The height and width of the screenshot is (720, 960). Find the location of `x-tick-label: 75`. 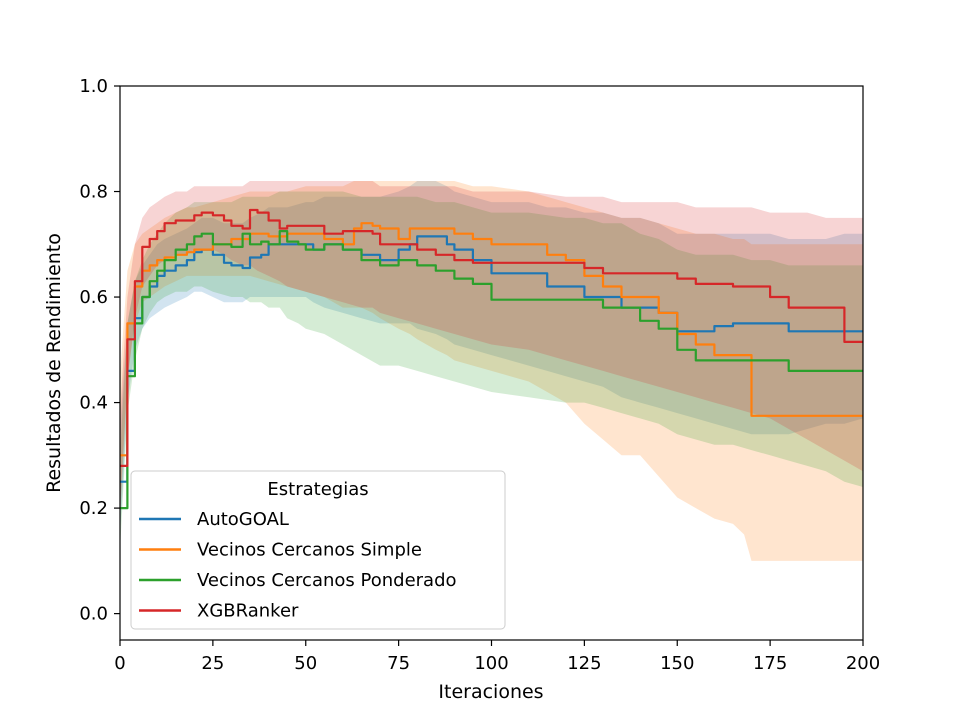

x-tick-label: 75 is located at coordinates (398, 663).